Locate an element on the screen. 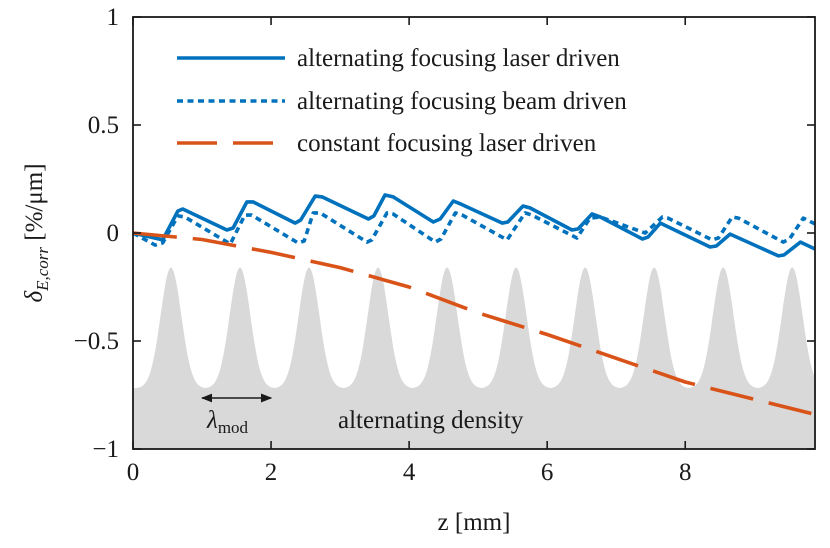  series-laser-alt-focusing-line is located at coordinates (474, 225).